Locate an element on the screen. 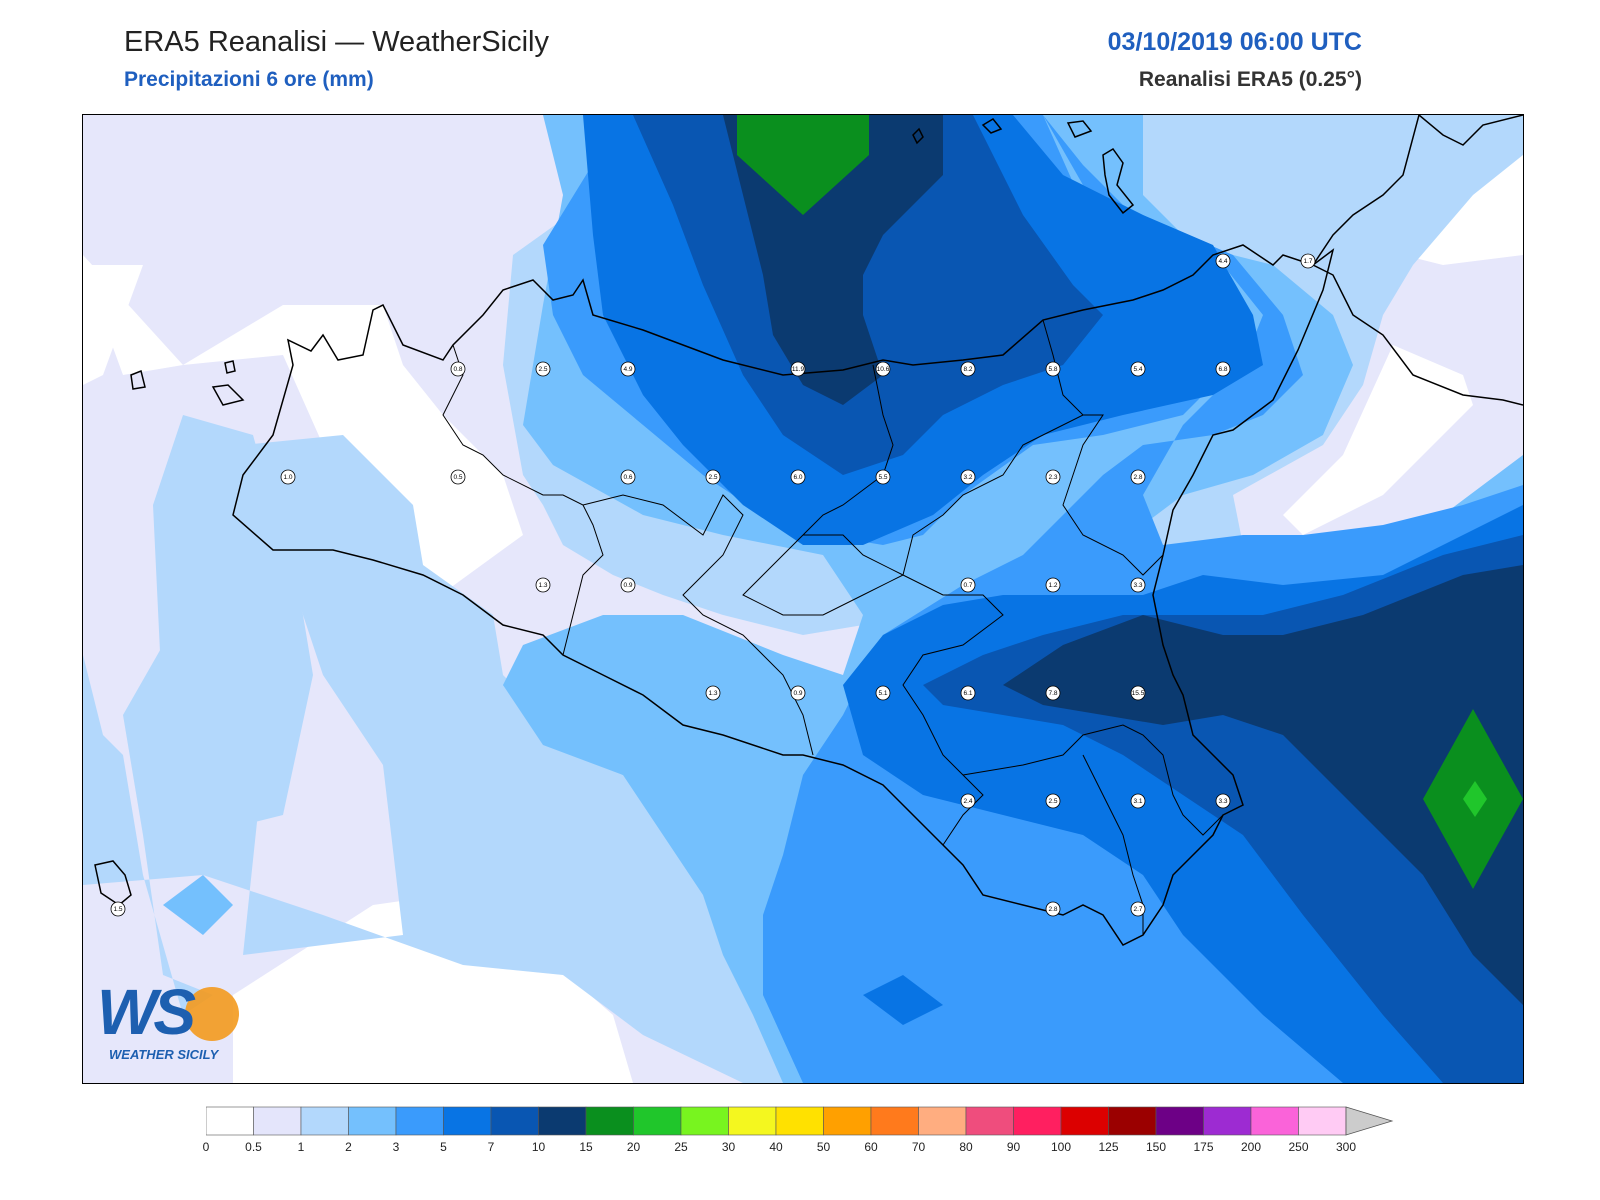  station-value: 0.5 is located at coordinates (457, 477).